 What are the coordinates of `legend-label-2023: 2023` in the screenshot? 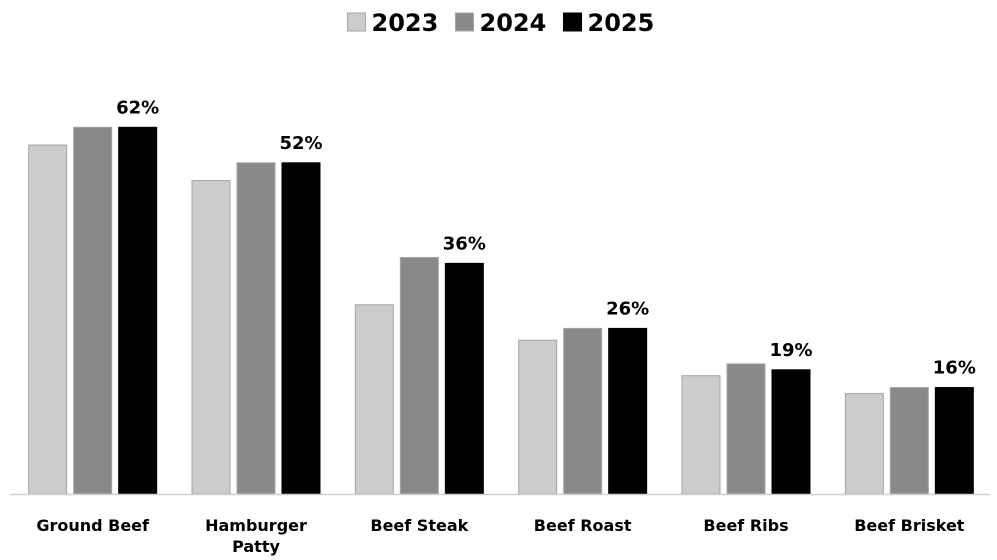 It's located at (405, 23).